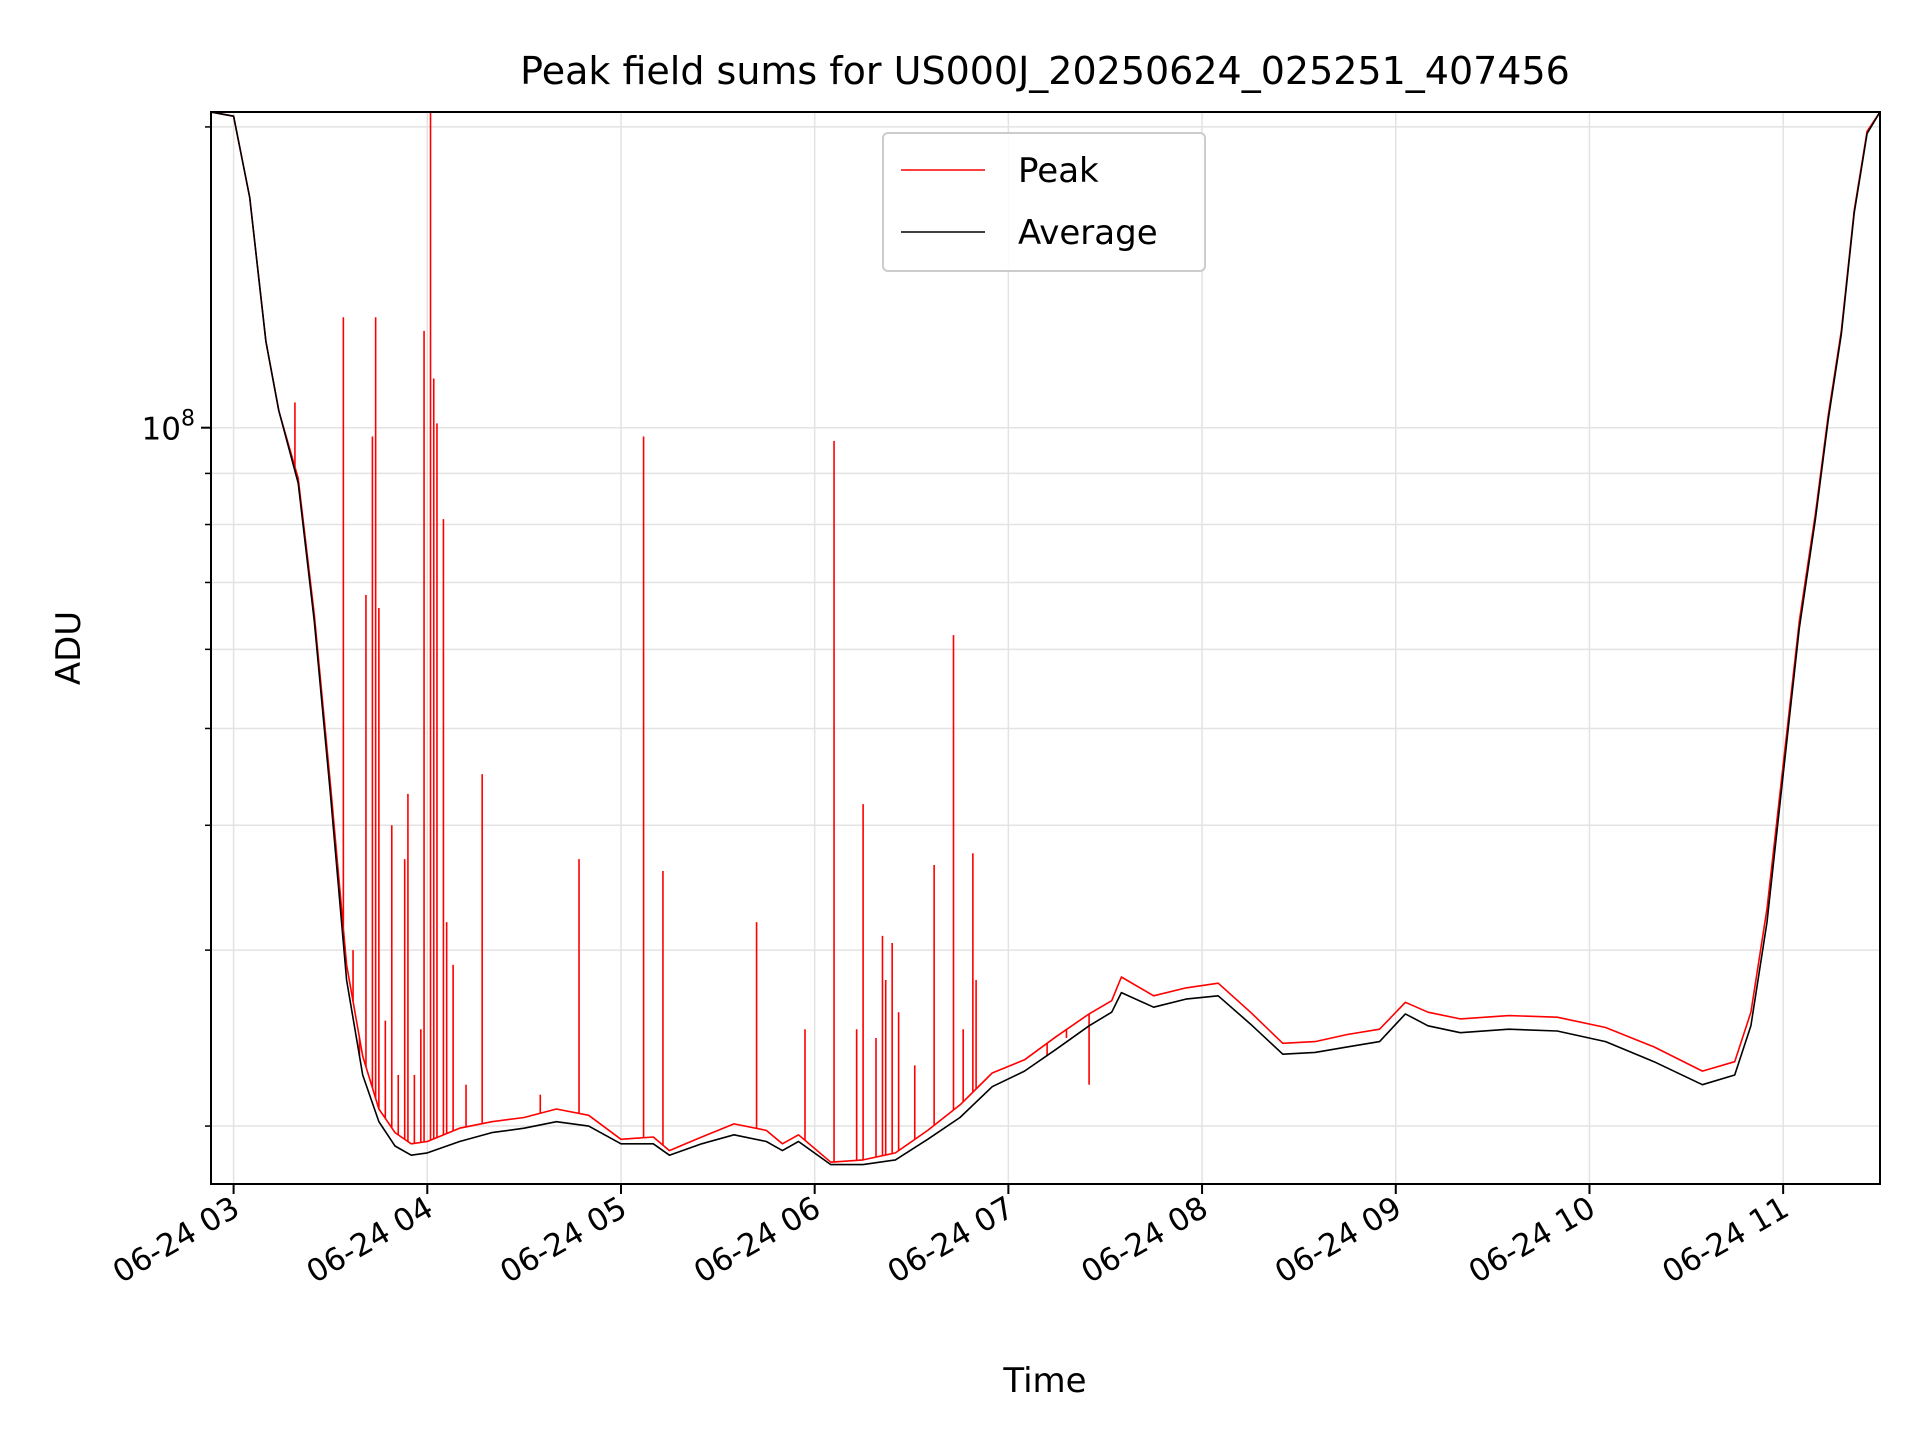 This screenshot has width=1920, height=1440. Describe the element at coordinates (69, 648) in the screenshot. I see `y-axis-label: ADU` at that location.